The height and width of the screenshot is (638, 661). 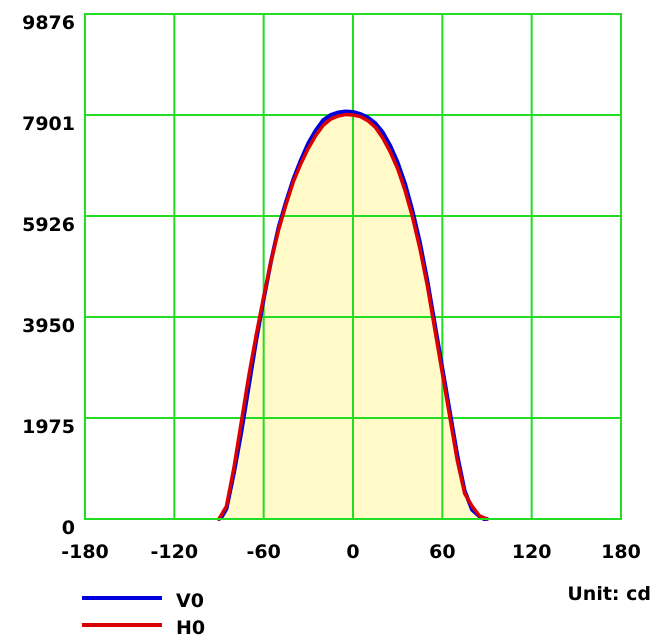 I want to click on x-tick-label: 180, so click(x=621, y=552).